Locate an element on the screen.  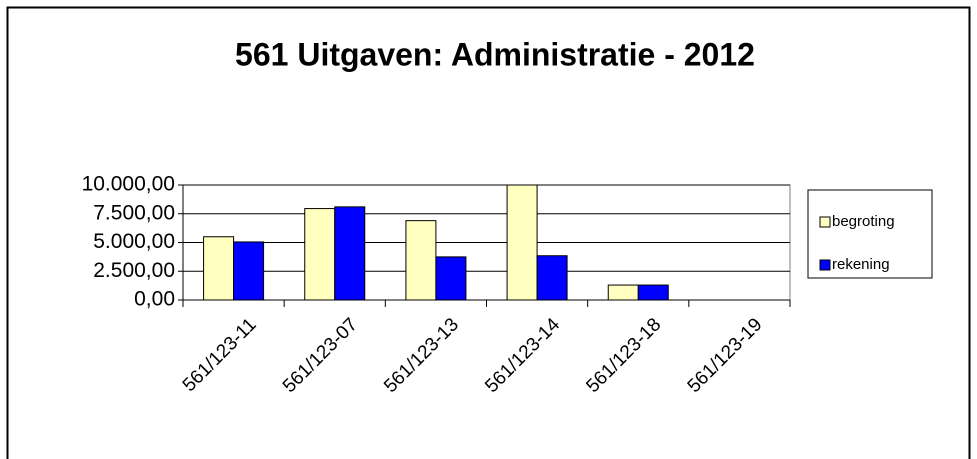
legend-label: rekening is located at coordinates (861, 264).